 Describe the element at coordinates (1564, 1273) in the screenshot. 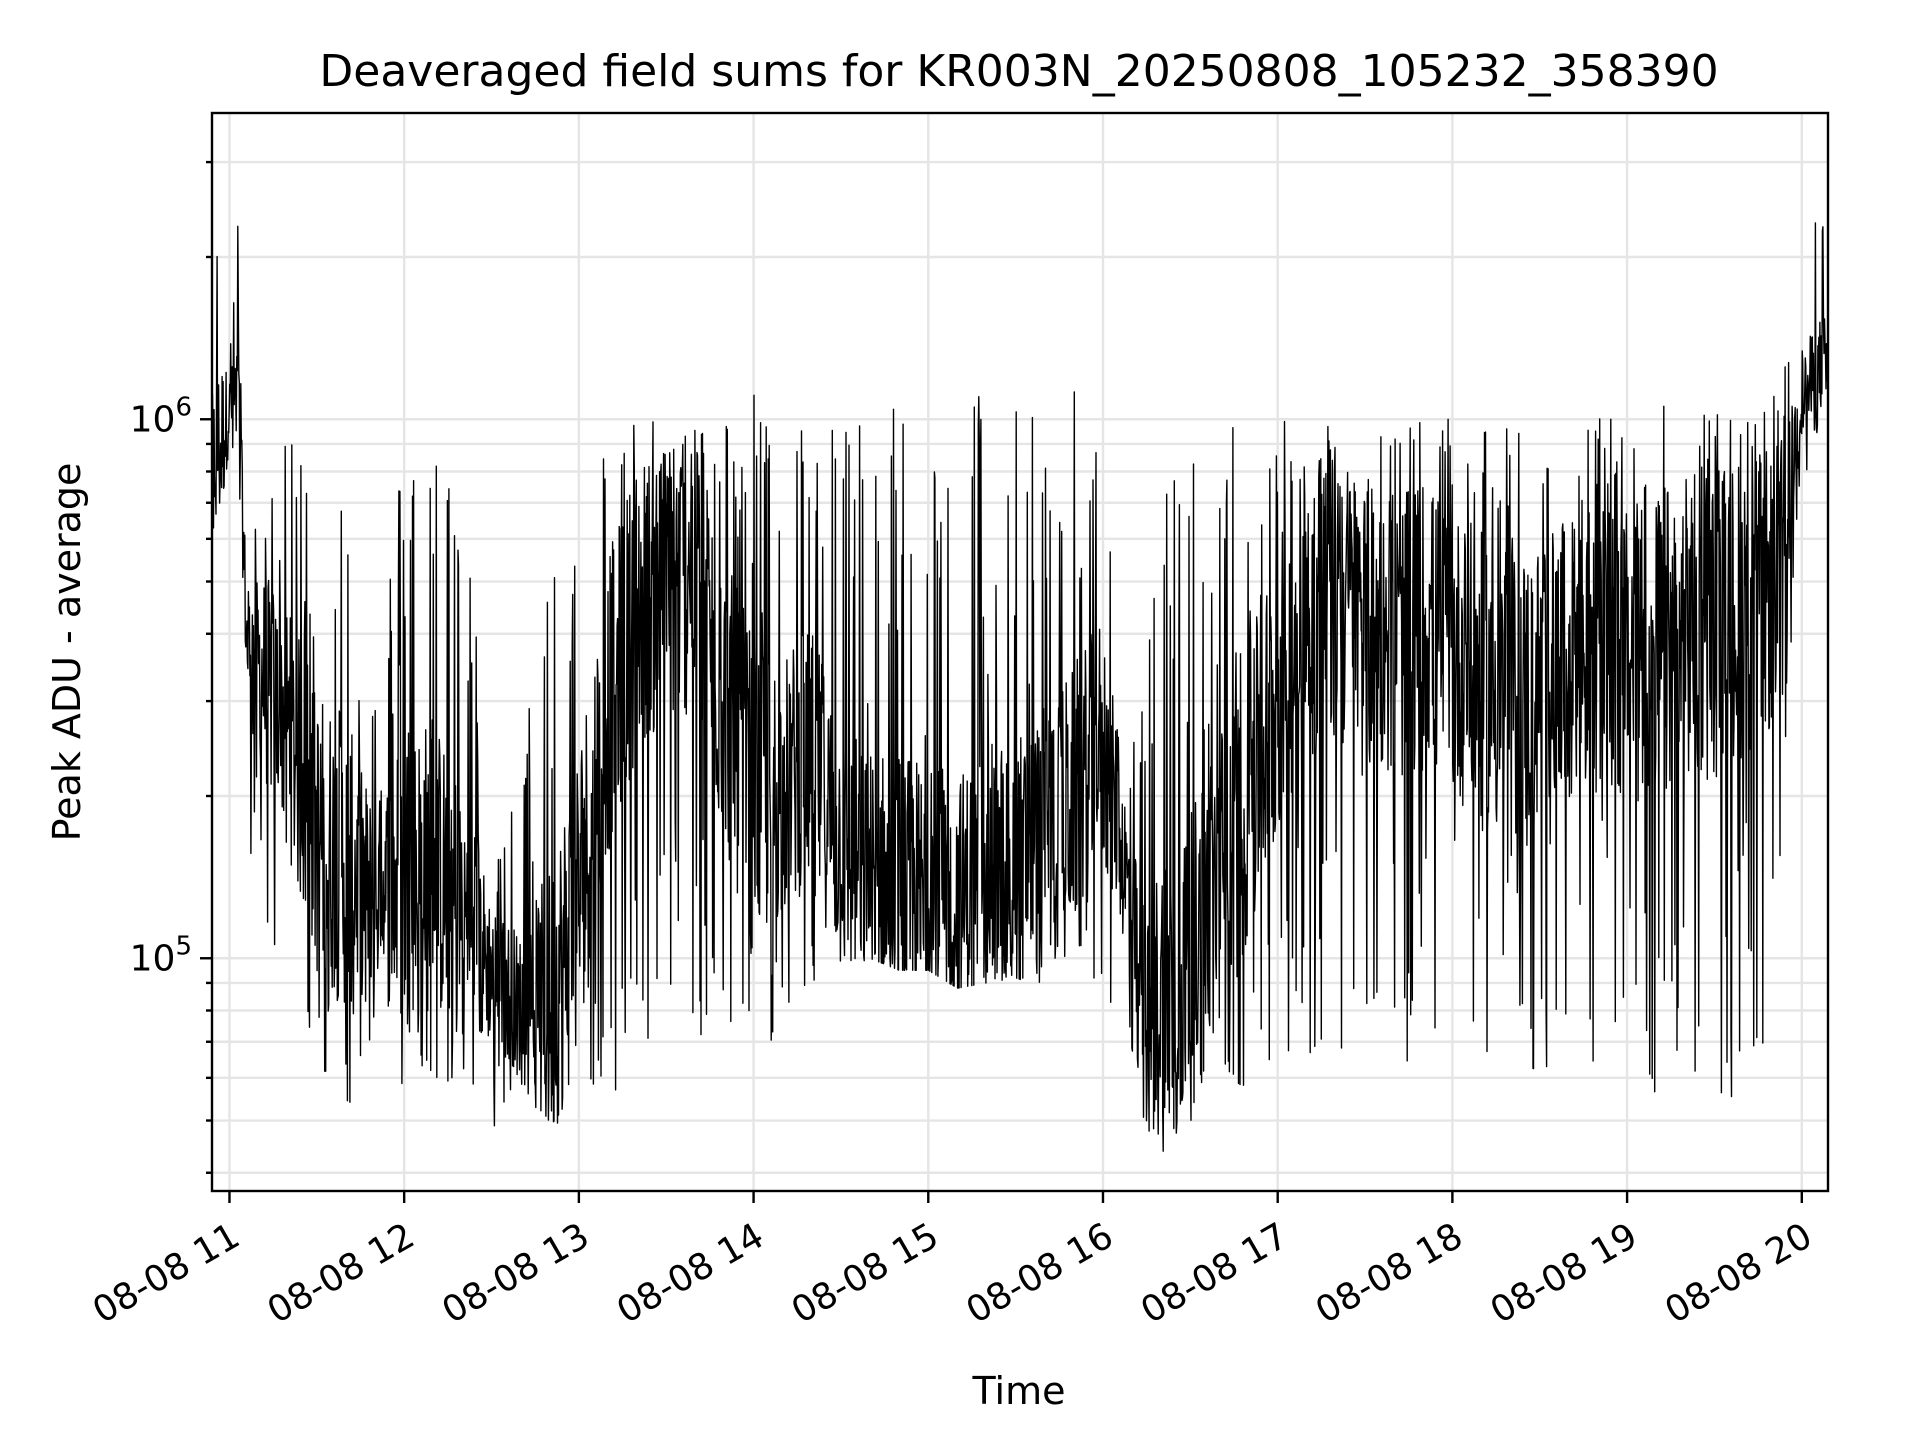

I see `x-tick-label: 08-08 19` at that location.